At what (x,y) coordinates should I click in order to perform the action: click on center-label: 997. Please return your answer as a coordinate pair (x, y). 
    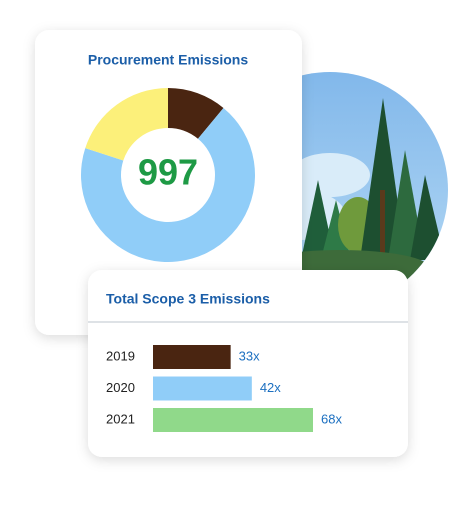
    Looking at the image, I should click on (168, 172).